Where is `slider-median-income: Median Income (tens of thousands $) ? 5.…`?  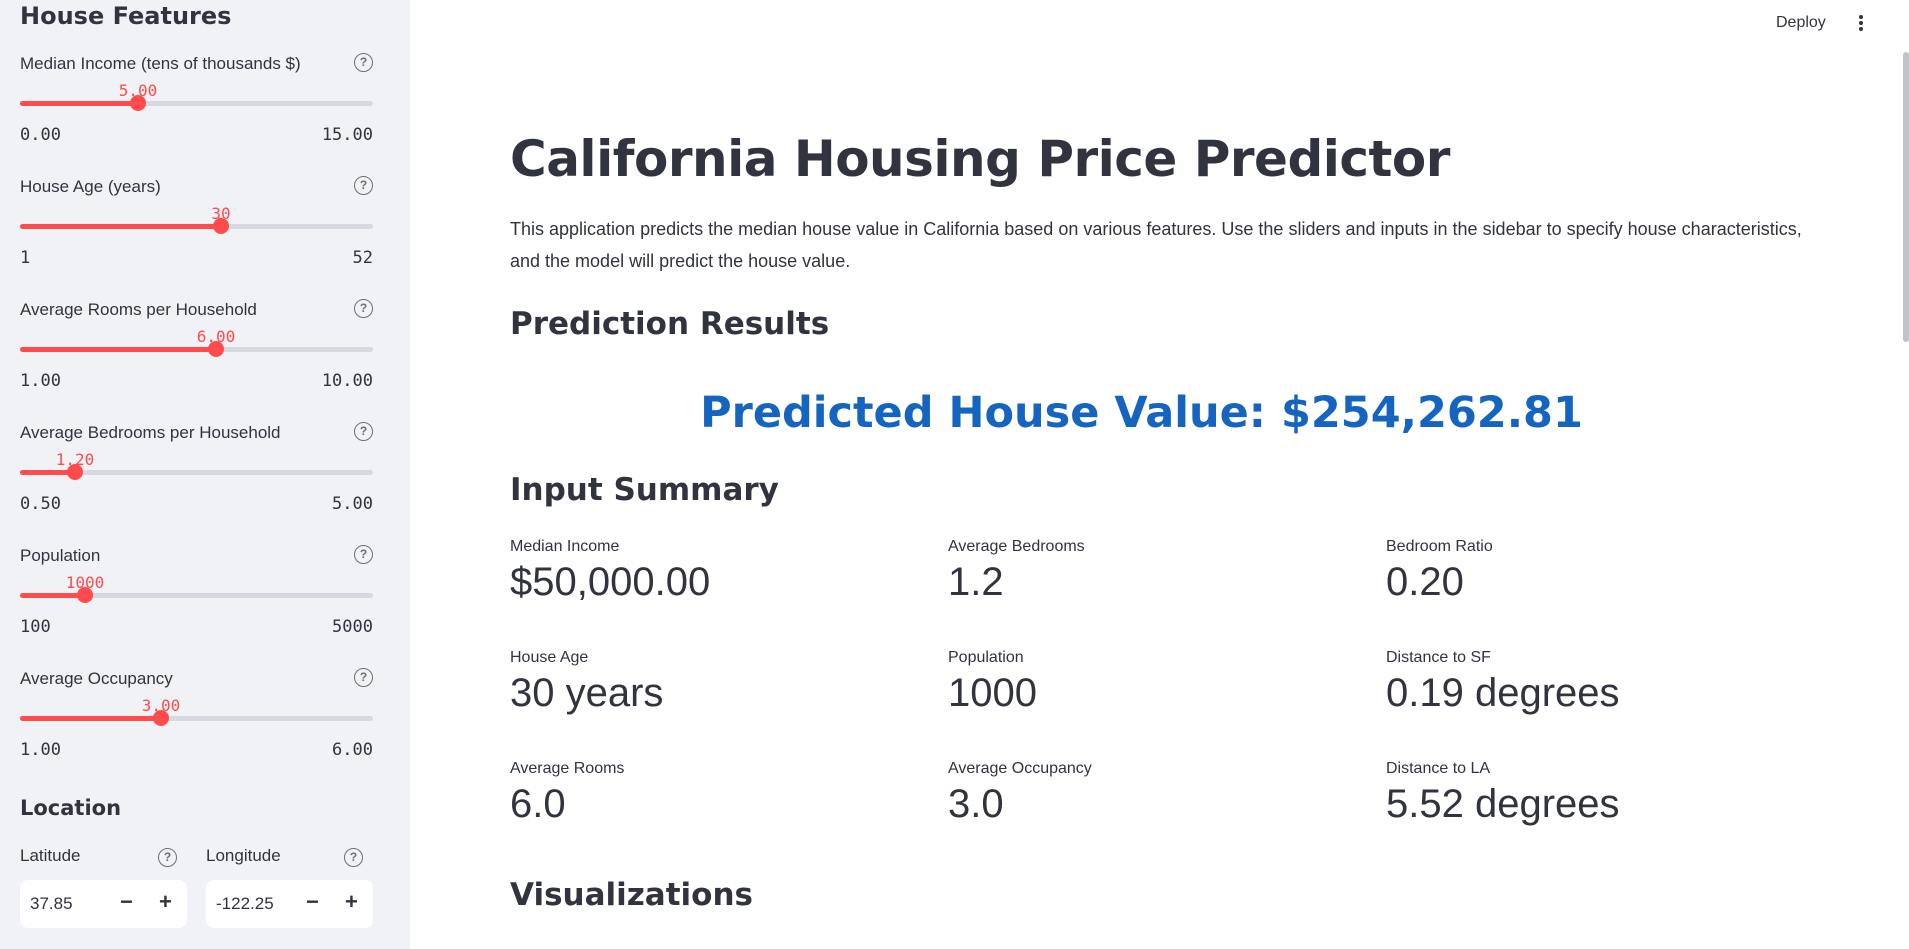
slider-median-income: Median Income (tens of thousands $) ? 5.… is located at coordinates (196, 112).